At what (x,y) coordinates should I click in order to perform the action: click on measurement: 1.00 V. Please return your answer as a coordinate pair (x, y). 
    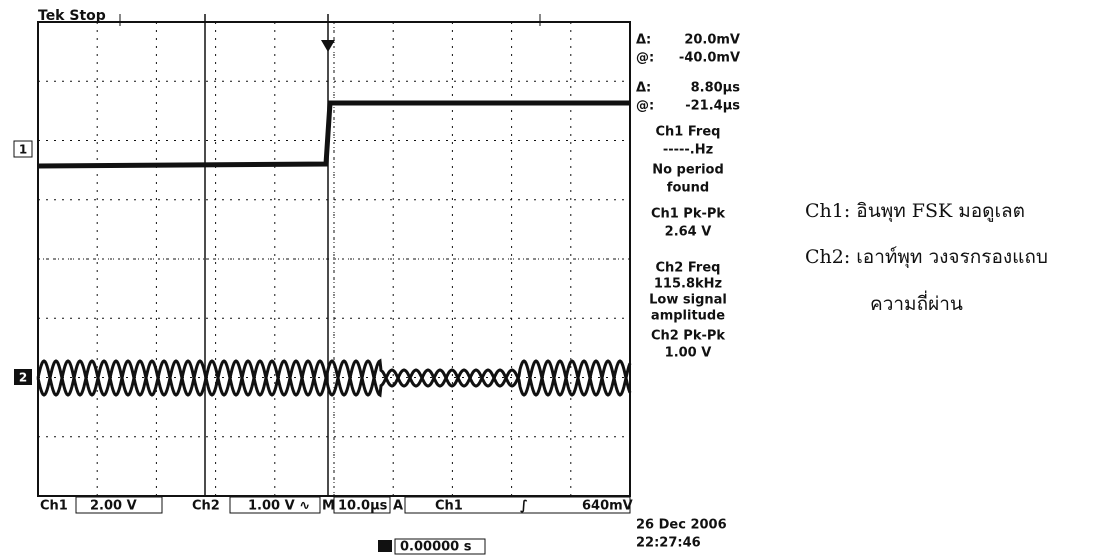
    Looking at the image, I should click on (688, 353).